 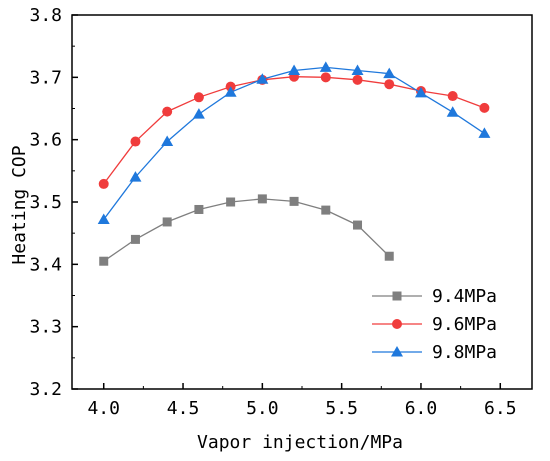 I want to click on x-tick-label: 6.5, so click(x=500, y=408).